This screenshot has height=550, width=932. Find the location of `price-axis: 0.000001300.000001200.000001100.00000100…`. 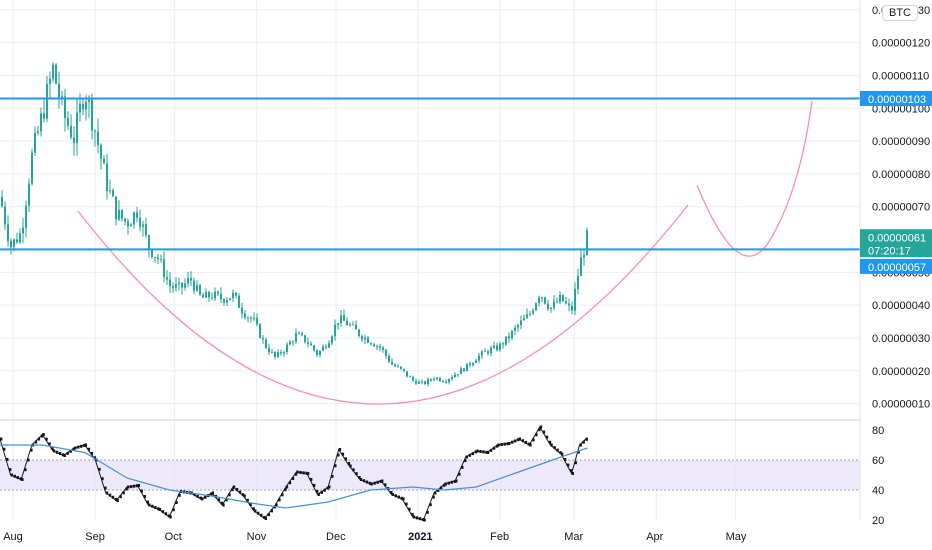

price-axis: 0.000001300.000001200.000001100.00000100… is located at coordinates (901, 208).